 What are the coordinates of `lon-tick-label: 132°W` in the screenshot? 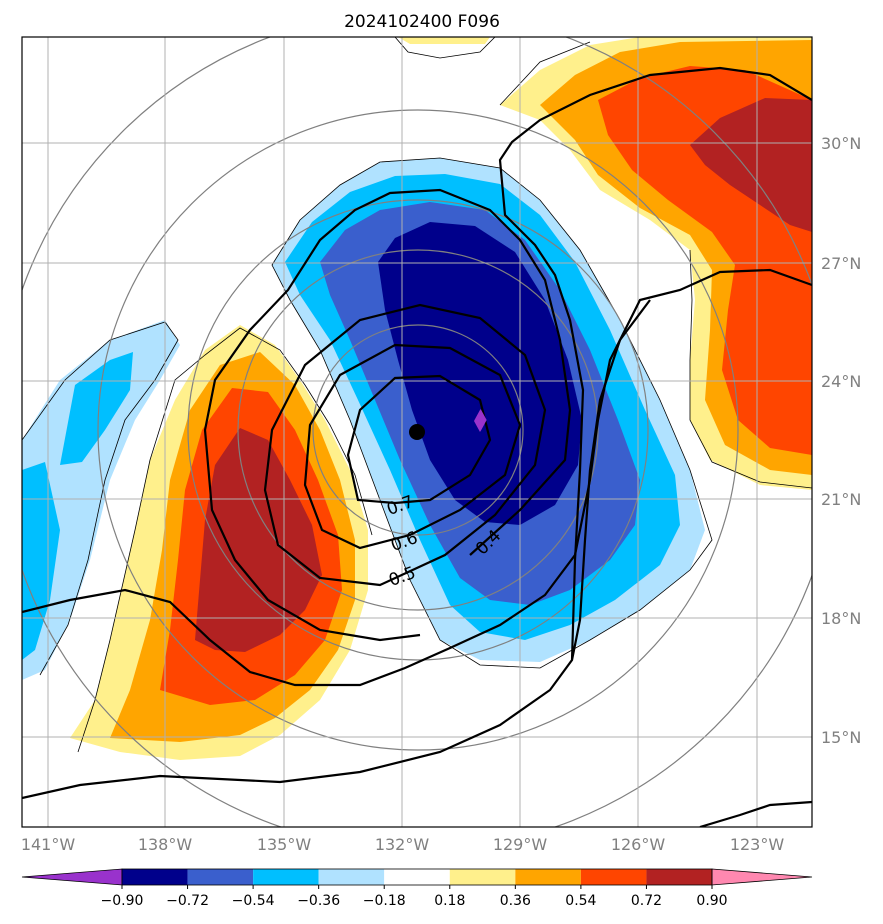 It's located at (402, 844).